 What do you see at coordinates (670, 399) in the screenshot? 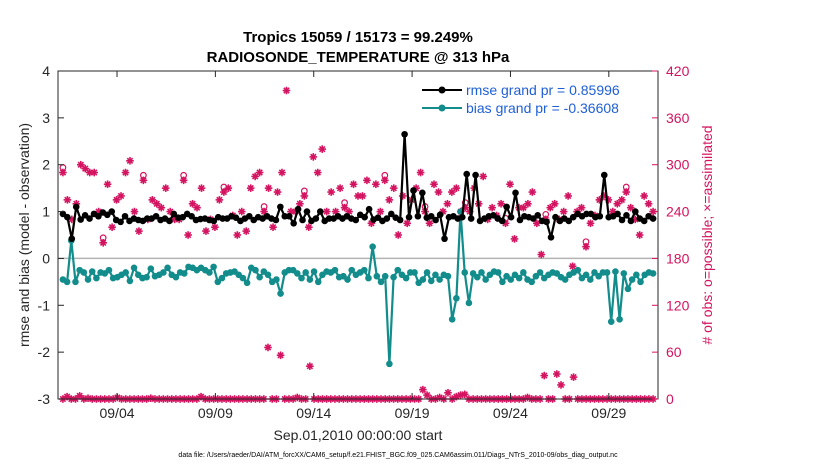
I see `y-right-tick-label: 0` at bounding box center [670, 399].